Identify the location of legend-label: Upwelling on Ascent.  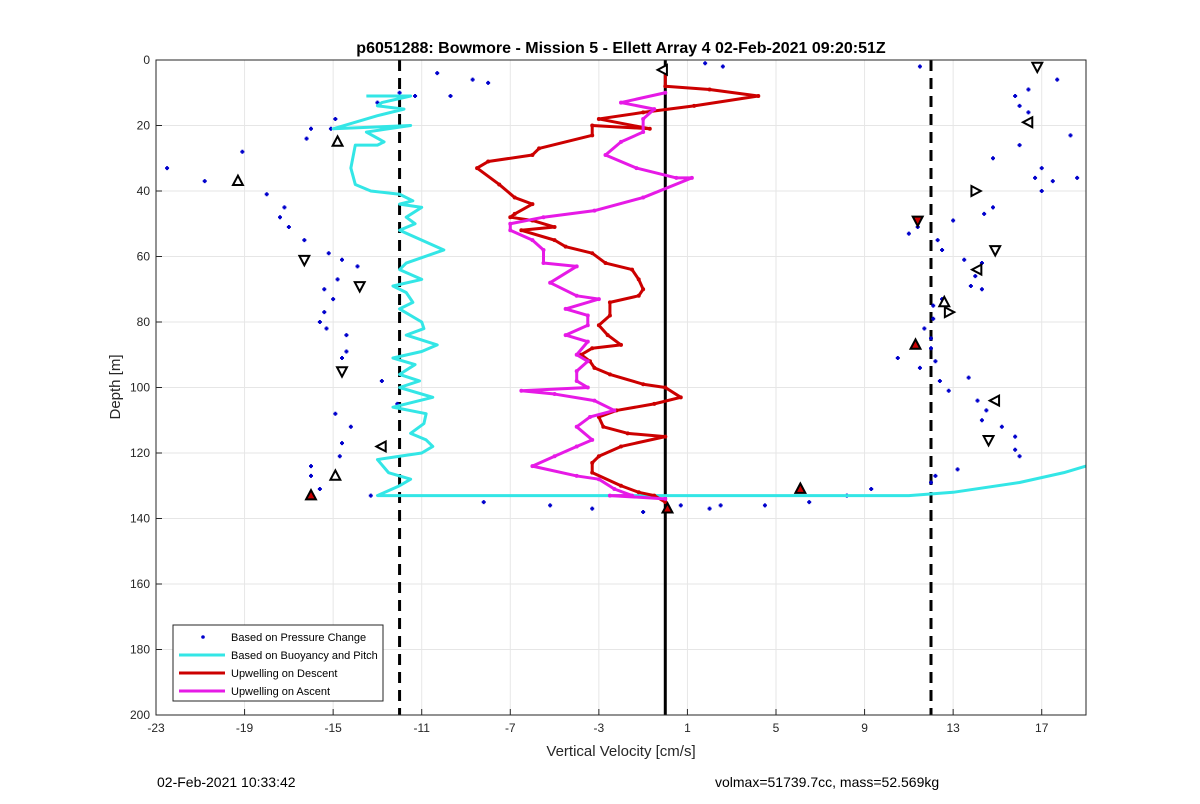
(280, 692).